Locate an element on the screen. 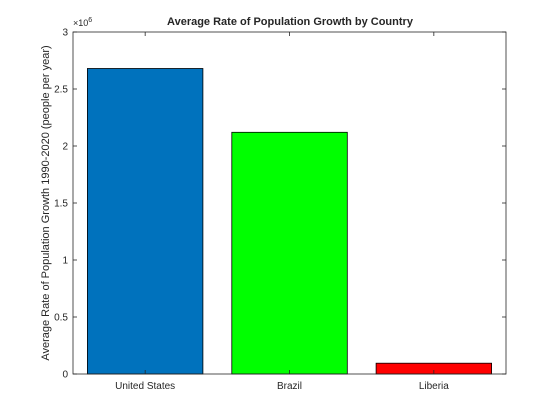 This screenshot has height=420, width=560. y-exponent-label: ×10⁶ is located at coordinates (82, 22).